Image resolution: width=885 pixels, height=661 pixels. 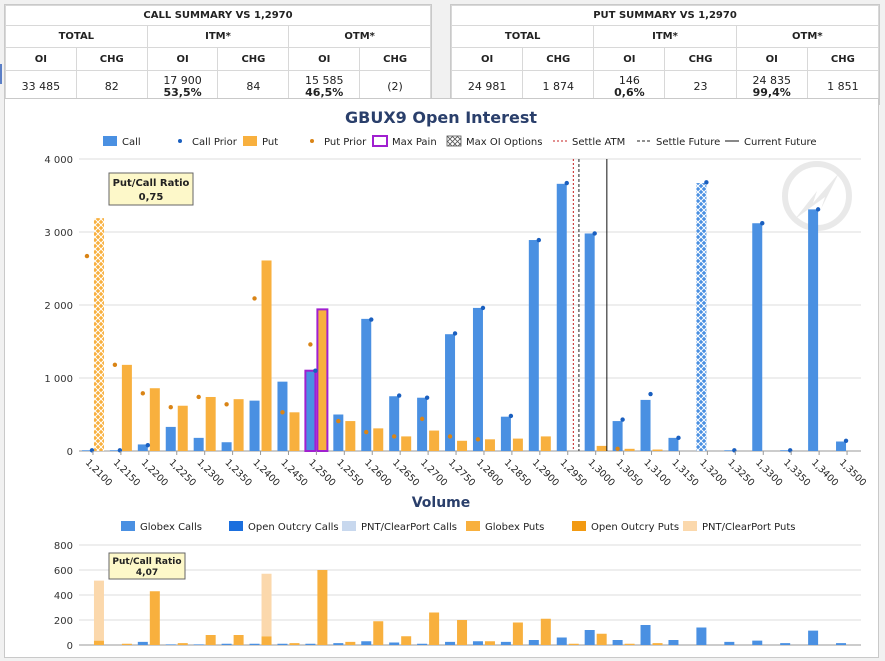 What do you see at coordinates (409, 527) in the screenshot?
I see `legend-label: PNT/ClearPort Calls` at bounding box center [409, 527].